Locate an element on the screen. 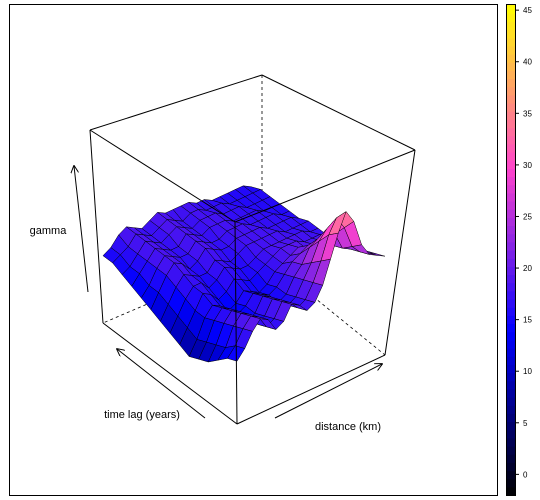 This screenshot has width=540, height=500. box-edge-right-vertical is located at coordinates (400, 252).